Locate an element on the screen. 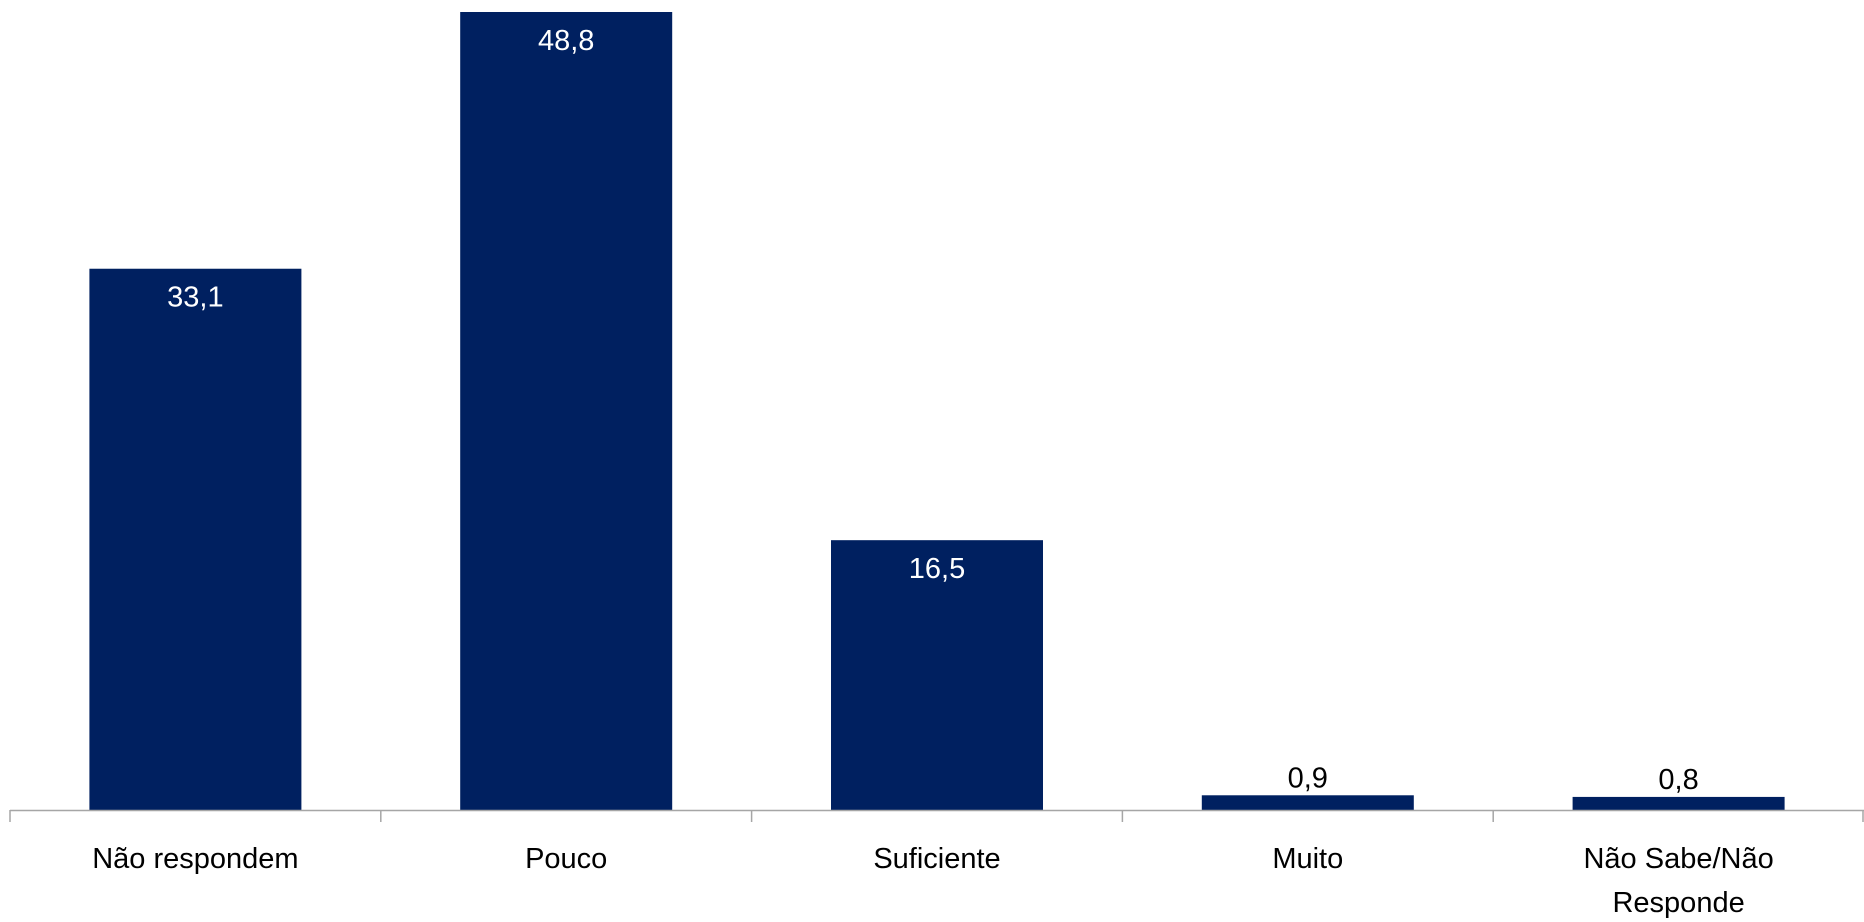  x-axis is located at coordinates (936, 815).